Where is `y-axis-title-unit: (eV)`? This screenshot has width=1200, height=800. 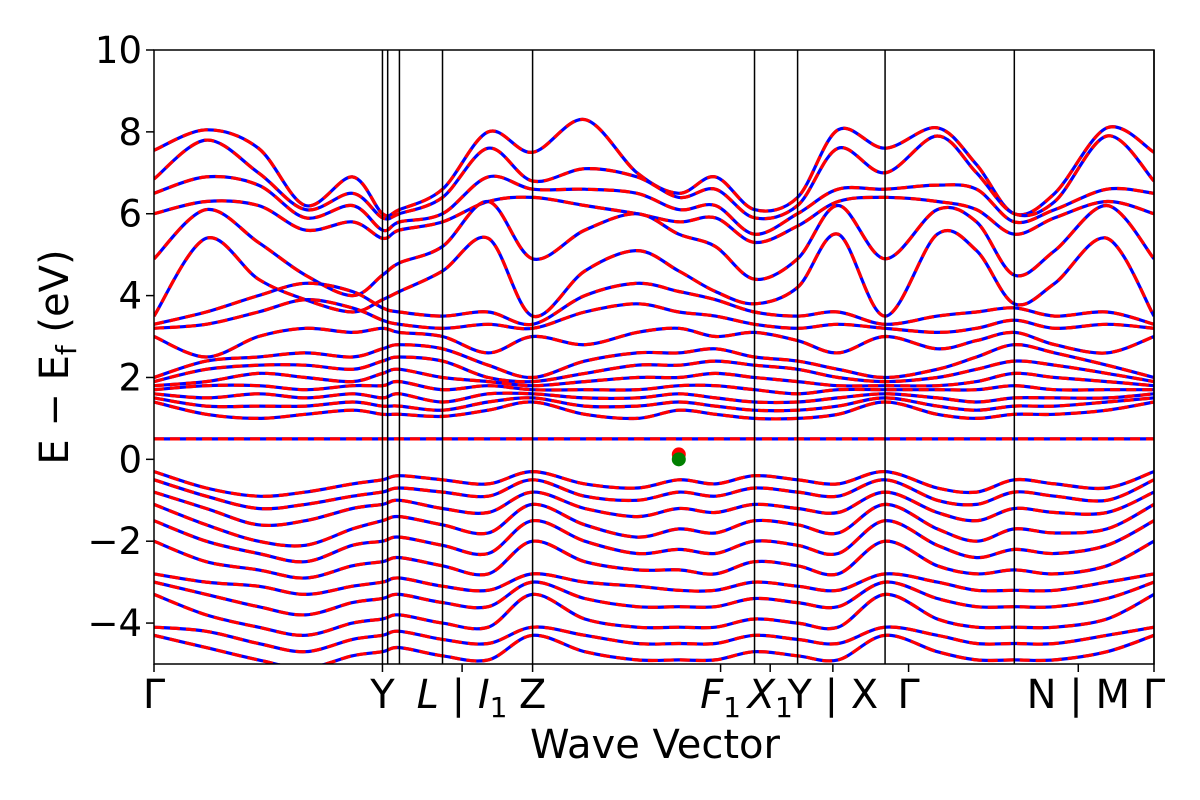
y-axis-title-unit: (eV) is located at coordinates (55, 297).